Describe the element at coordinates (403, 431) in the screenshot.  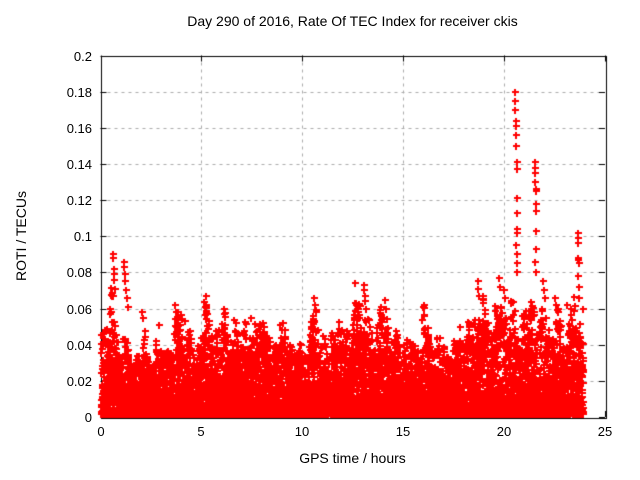
I see `x-tick-label: 15` at that location.